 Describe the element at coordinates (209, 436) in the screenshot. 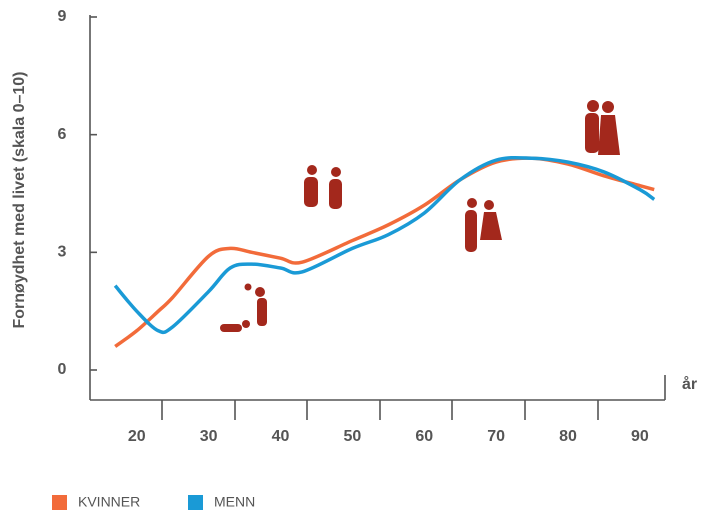

I see `x-tick-label: 30` at that location.